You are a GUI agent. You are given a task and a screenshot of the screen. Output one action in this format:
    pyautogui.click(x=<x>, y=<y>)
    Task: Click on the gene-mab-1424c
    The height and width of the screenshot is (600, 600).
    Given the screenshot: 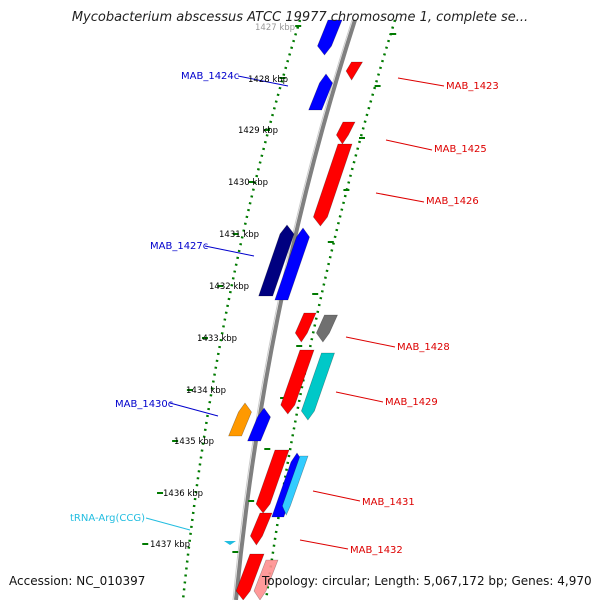 What is the action you would take?
    pyautogui.click(x=320, y=92)
    